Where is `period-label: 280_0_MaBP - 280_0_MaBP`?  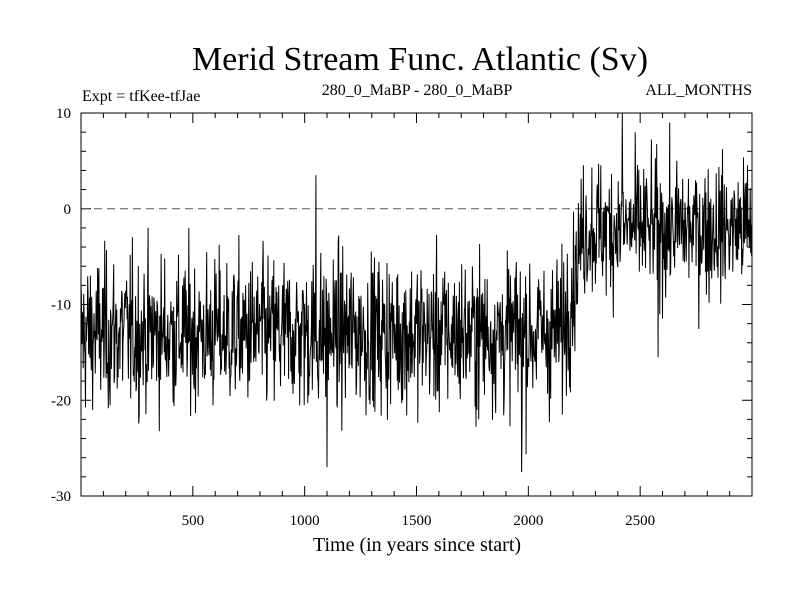 period-label: 280_0_MaBP - 280_0_MaBP is located at coordinates (417, 90).